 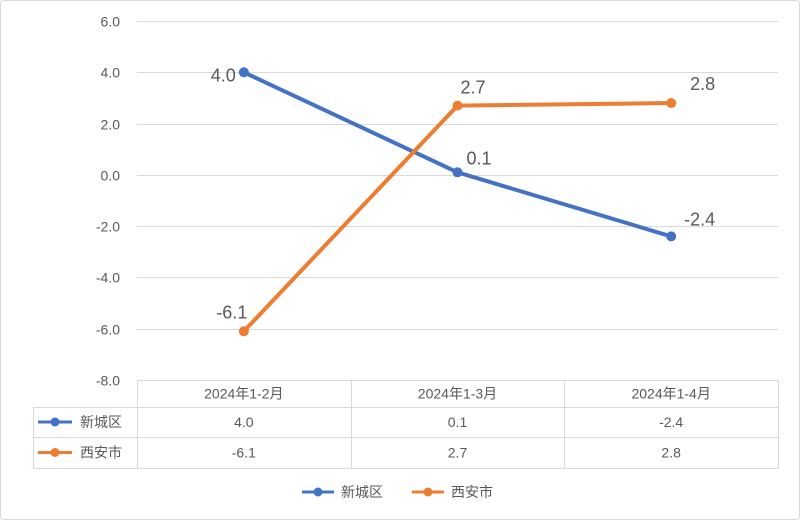 What do you see at coordinates (359, 453) in the screenshot?
I see `table-row: 西安市 -6.1 2.7 2.8` at bounding box center [359, 453].